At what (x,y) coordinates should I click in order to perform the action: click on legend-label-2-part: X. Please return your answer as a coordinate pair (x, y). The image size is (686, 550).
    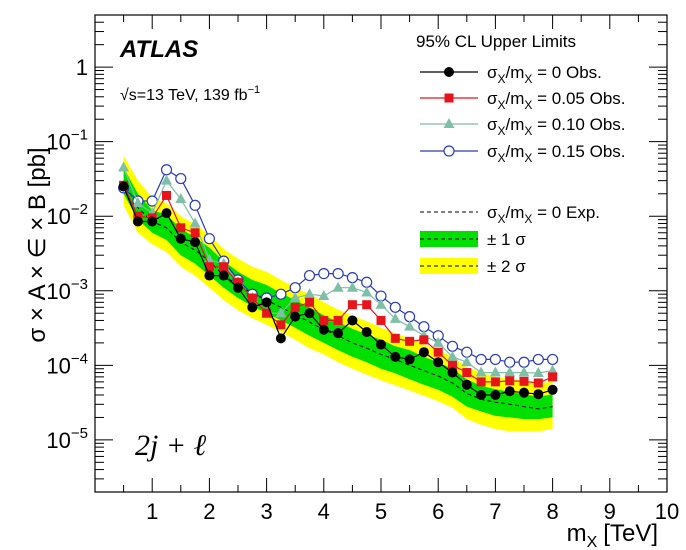
    Looking at the image, I should click on (528, 131).